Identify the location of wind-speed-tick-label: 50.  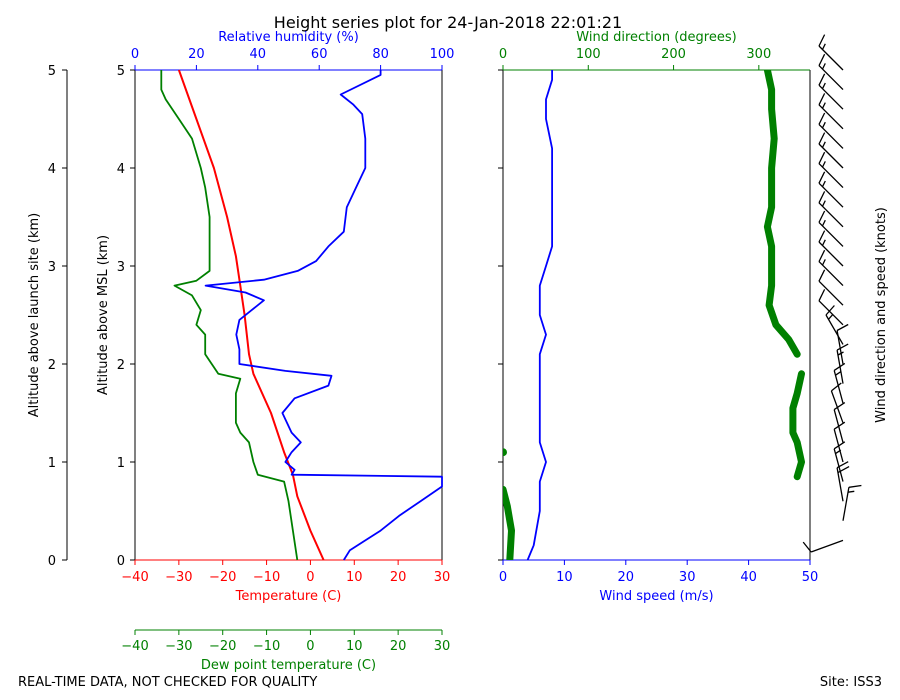
(810, 577).